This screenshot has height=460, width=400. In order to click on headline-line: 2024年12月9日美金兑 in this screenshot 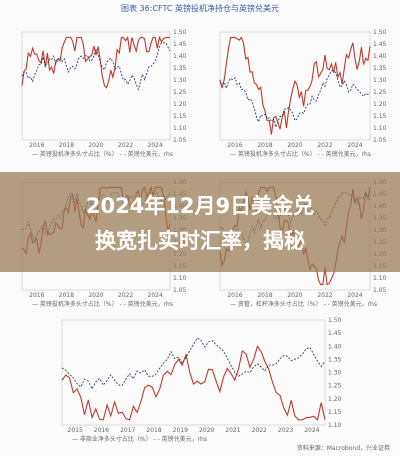, I will do `click(200, 206)`.